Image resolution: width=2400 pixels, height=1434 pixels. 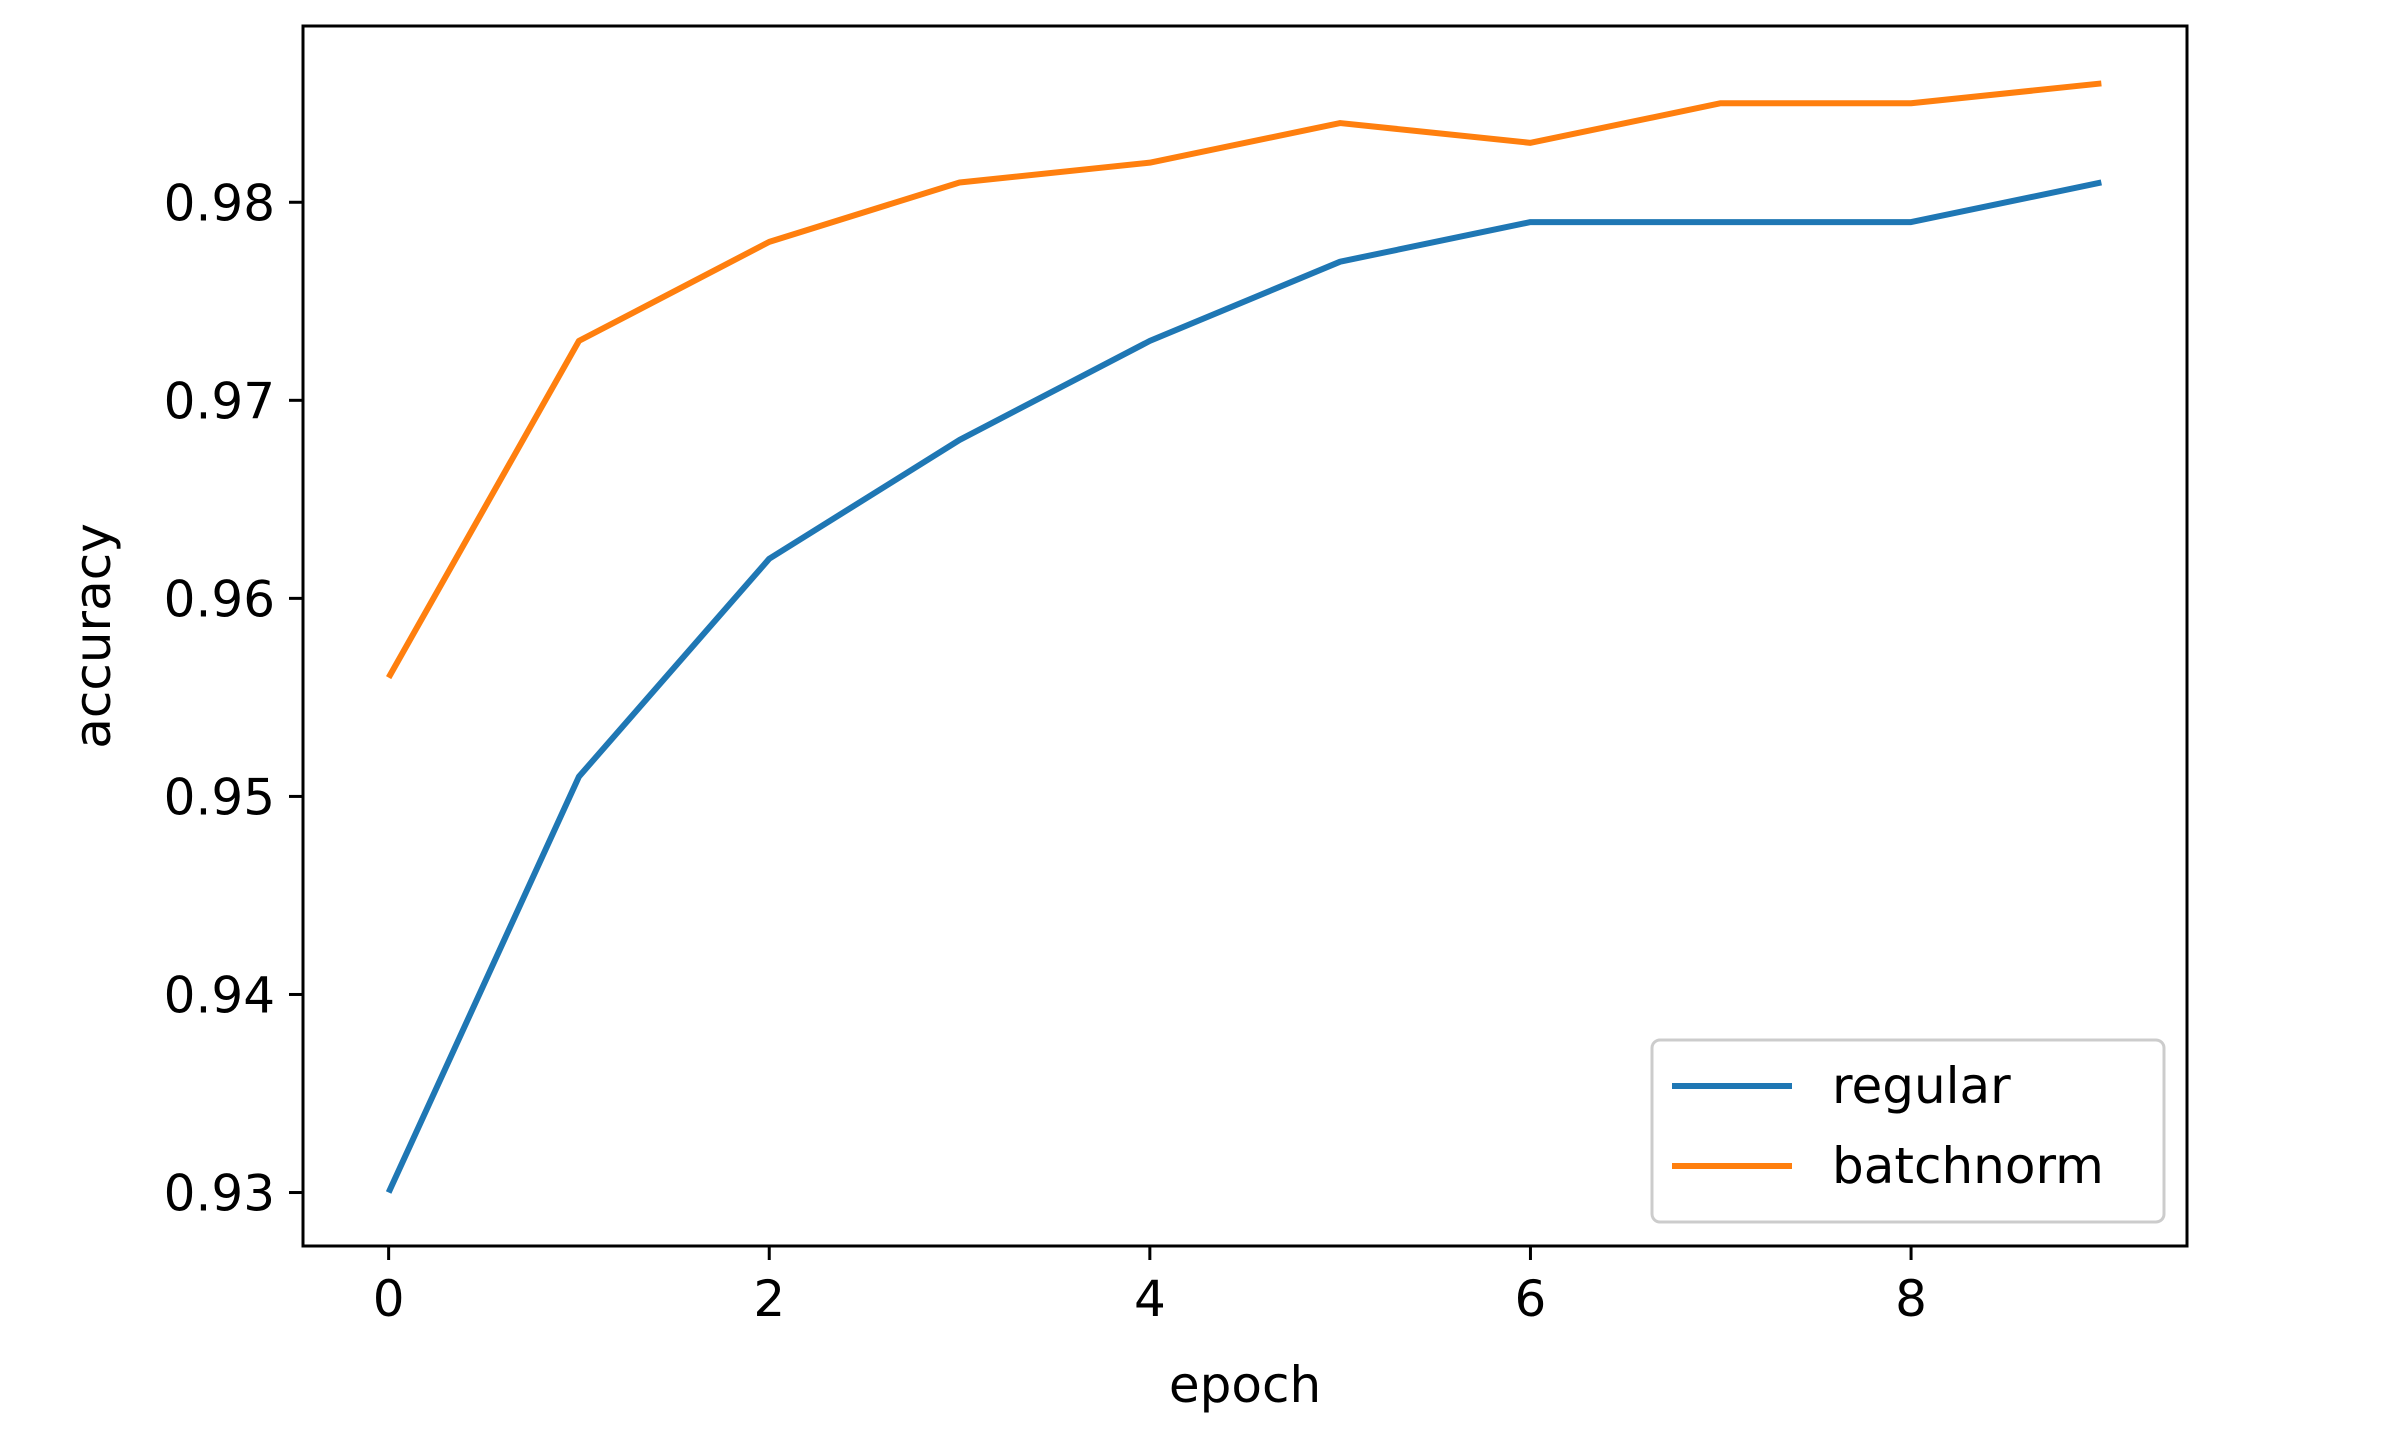 What do you see at coordinates (1911, 1299) in the screenshot?
I see `x-tick-label: 8` at bounding box center [1911, 1299].